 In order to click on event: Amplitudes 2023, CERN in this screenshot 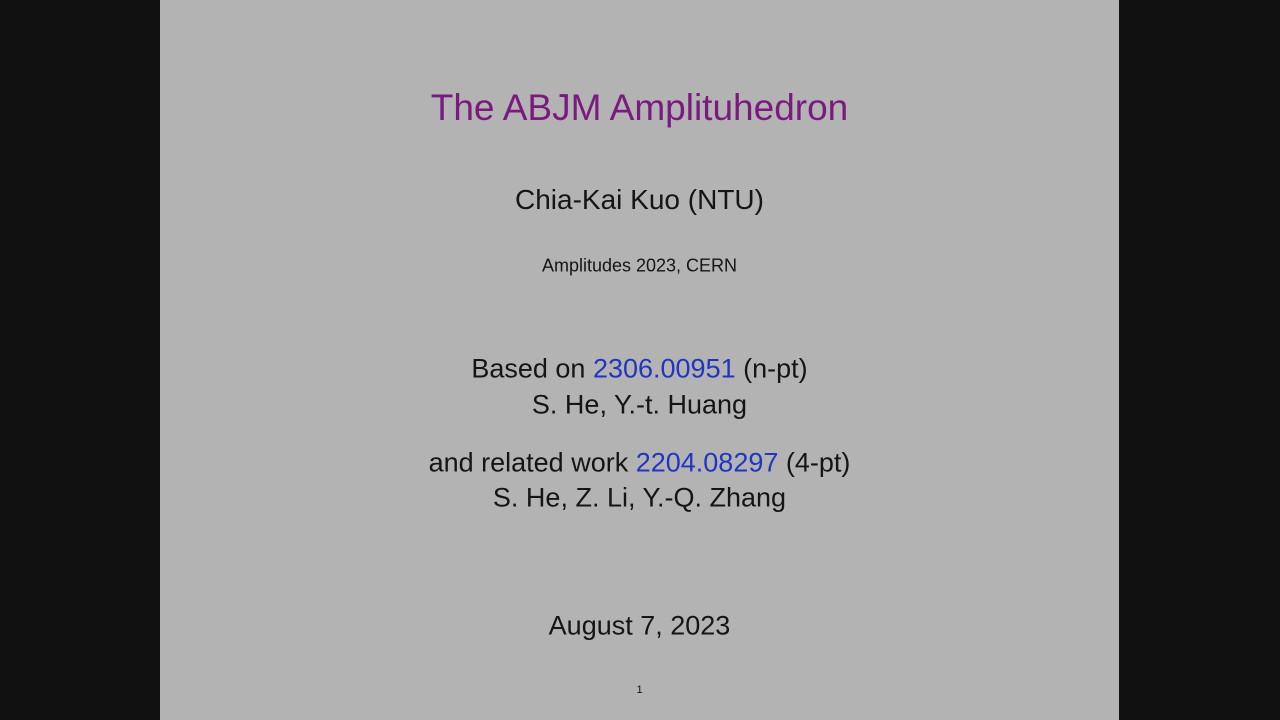, I will do `click(639, 265)`.